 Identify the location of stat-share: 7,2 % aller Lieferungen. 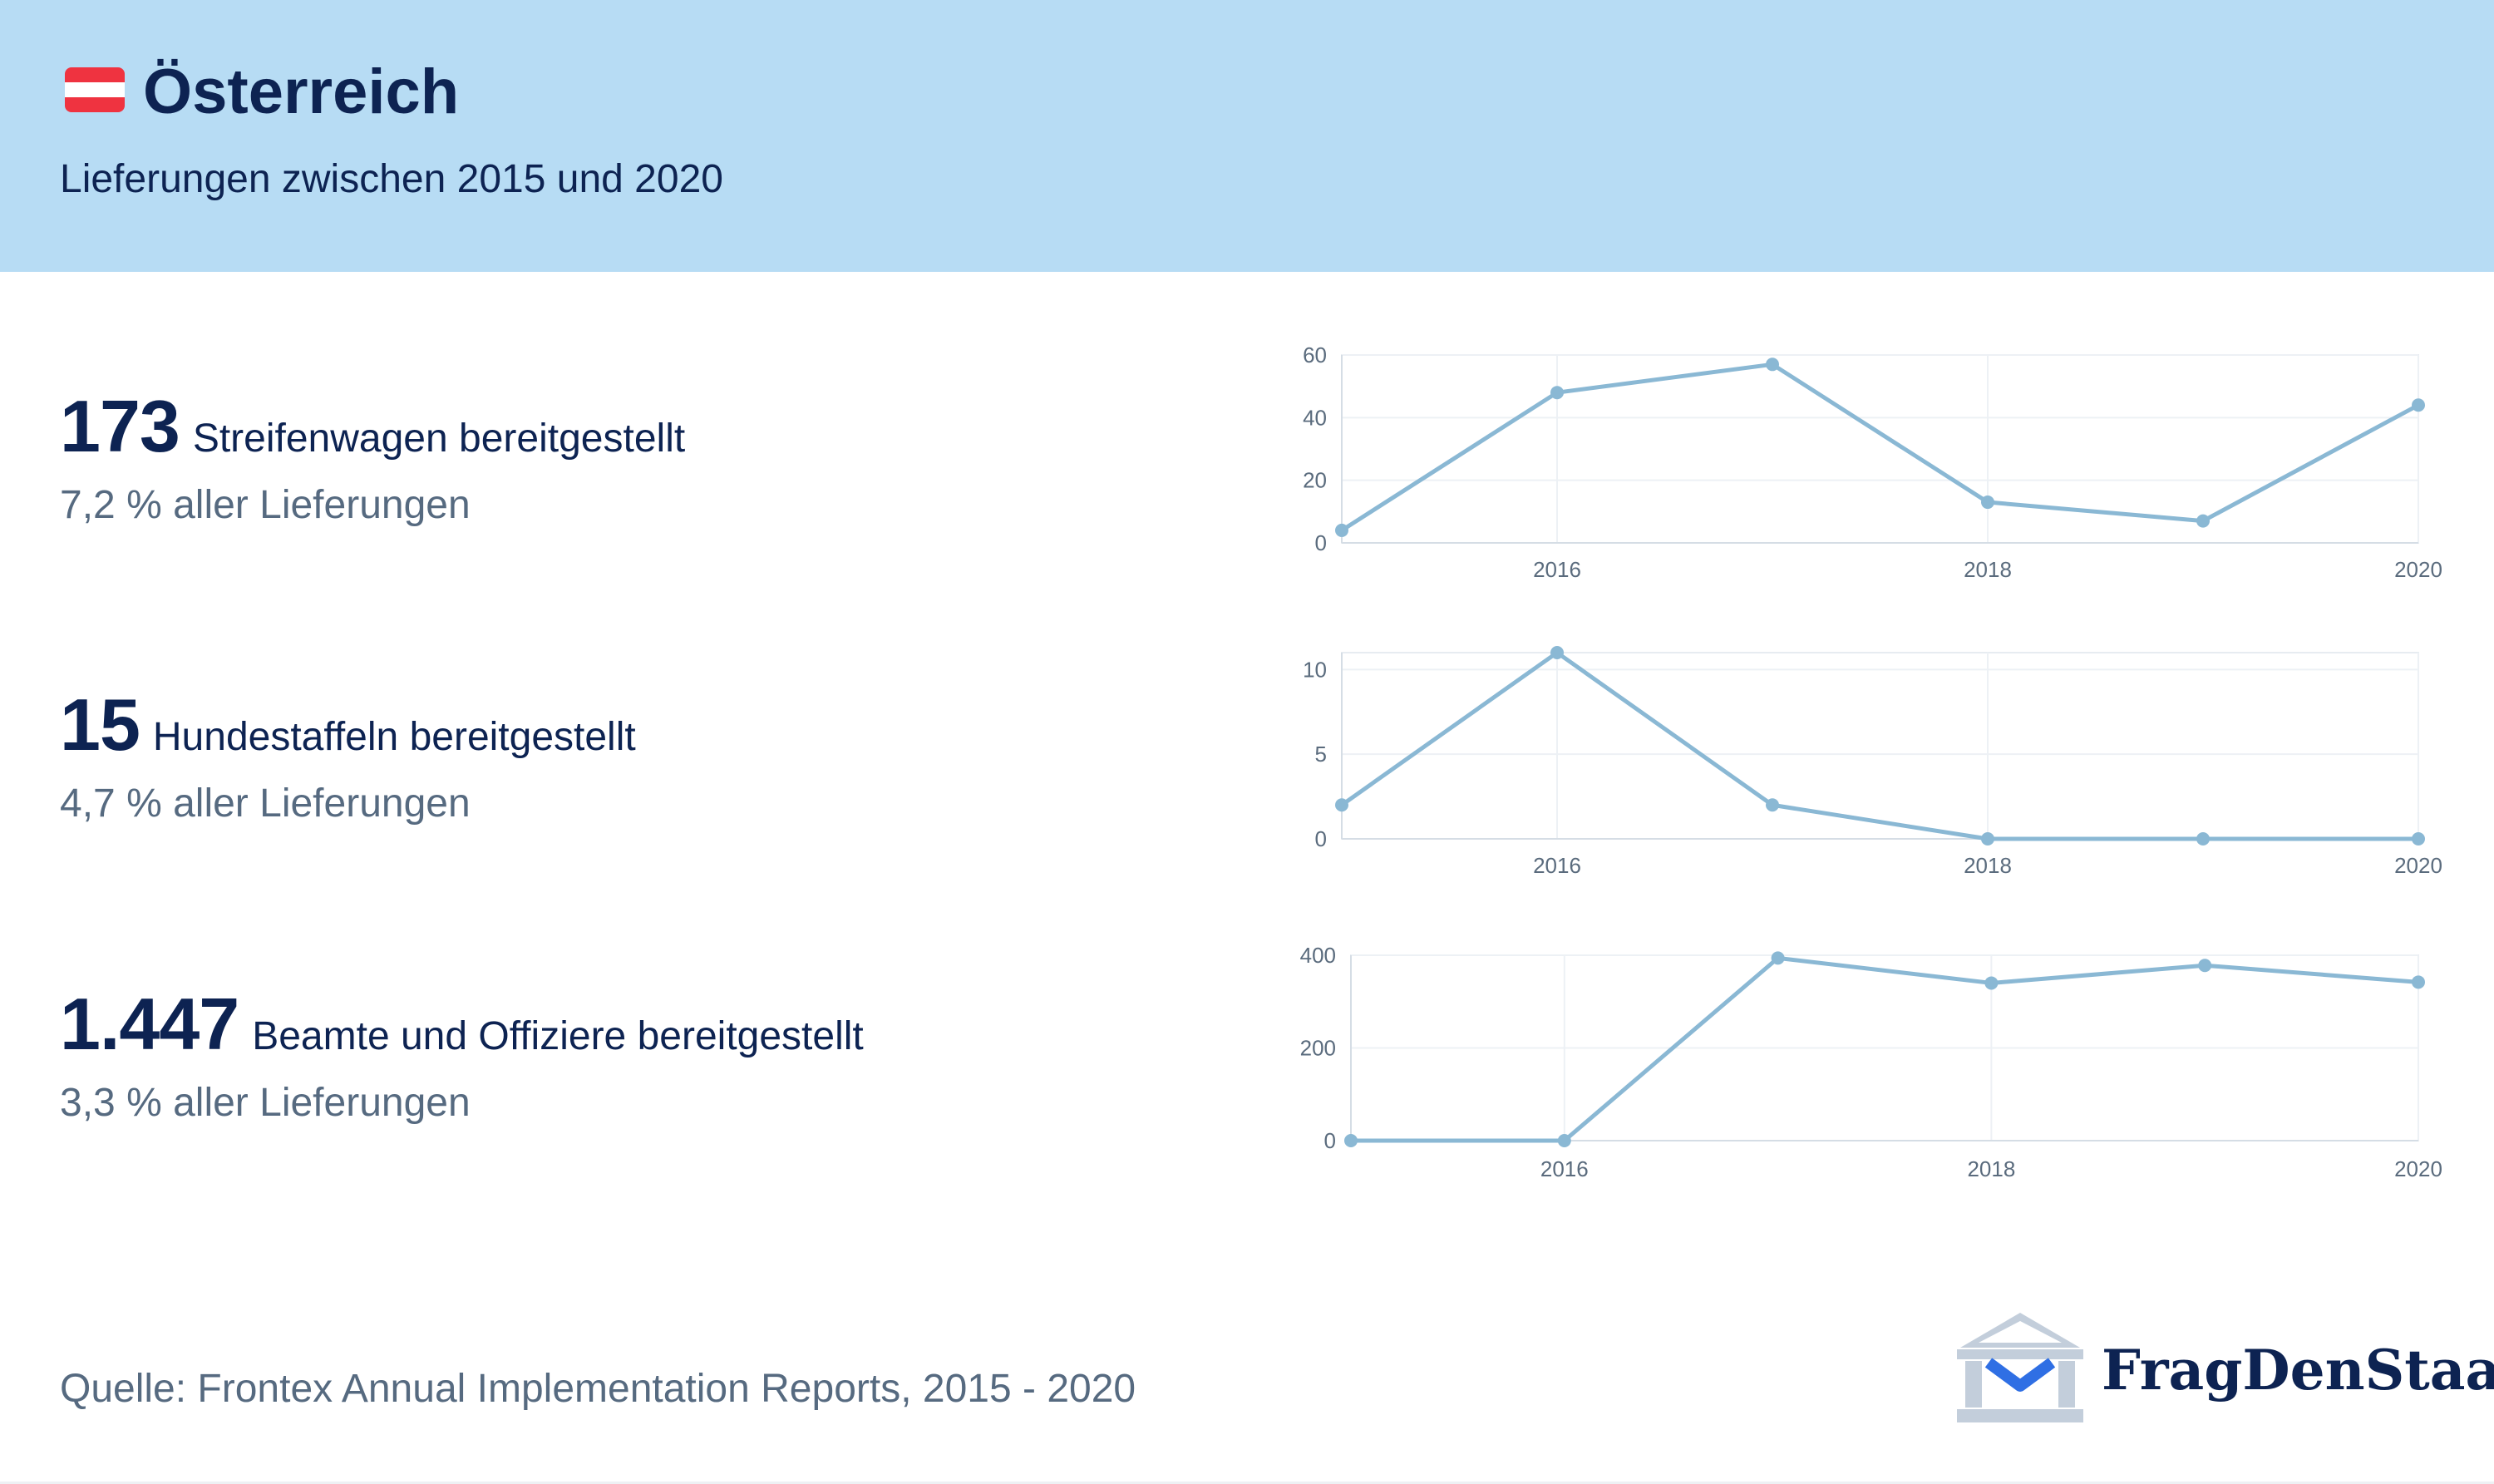
(266, 505).